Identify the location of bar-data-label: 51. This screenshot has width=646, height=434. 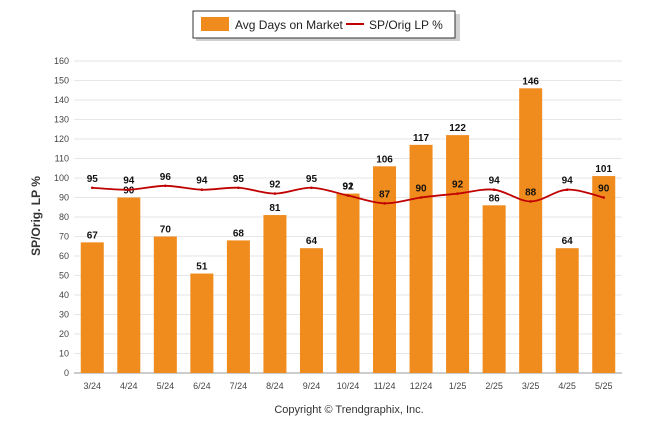
(202, 267).